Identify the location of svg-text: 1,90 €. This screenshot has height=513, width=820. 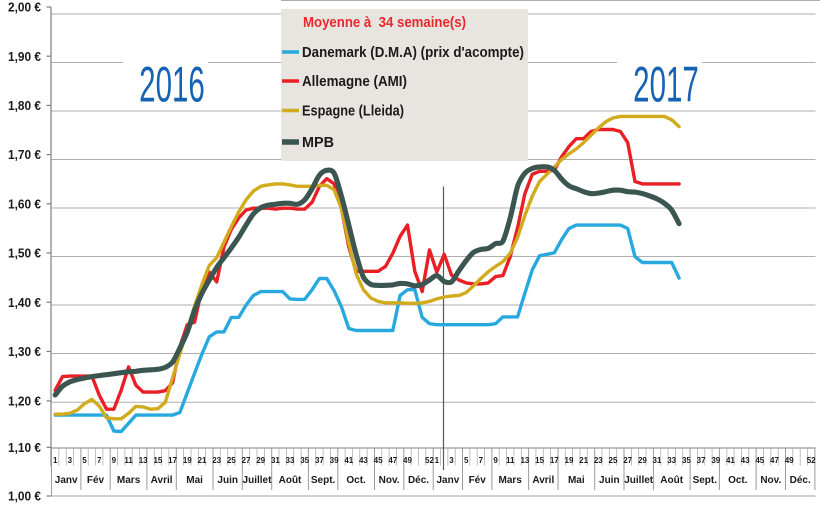
(24, 56).